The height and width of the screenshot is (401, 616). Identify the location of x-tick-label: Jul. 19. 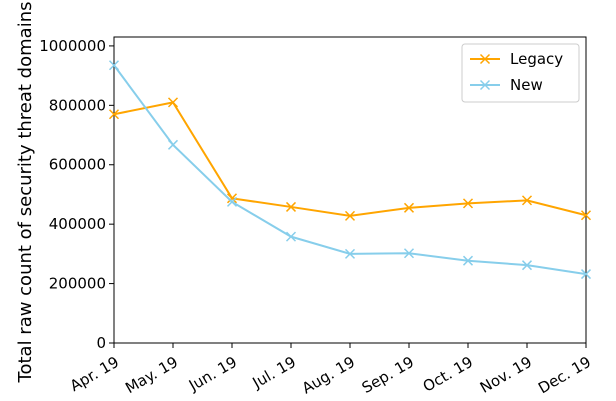
(274, 372).